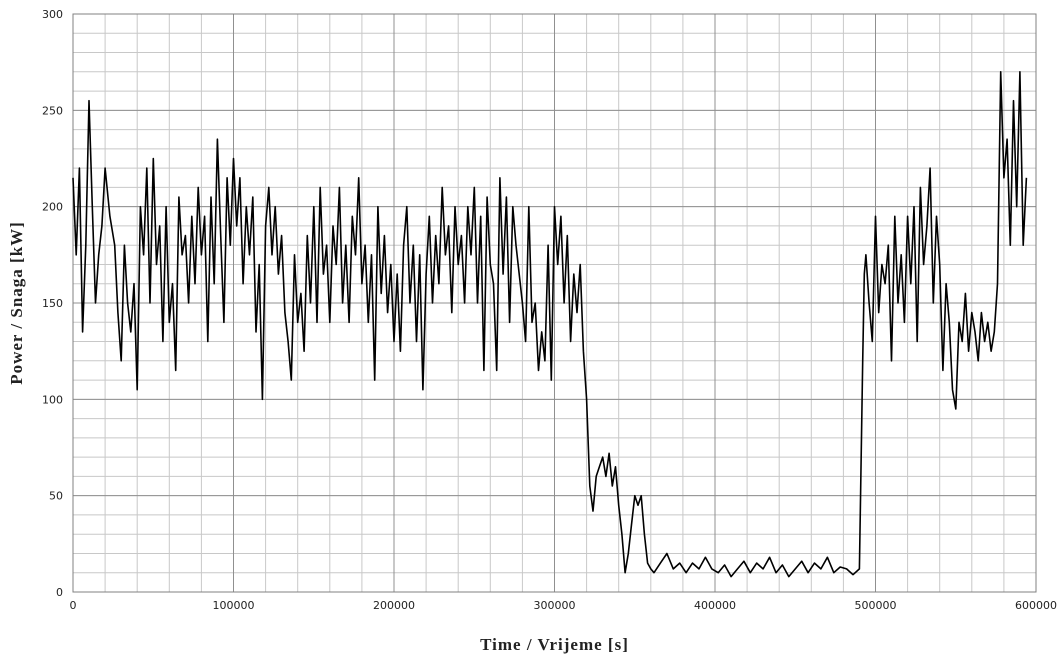 Image resolution: width=1060 pixels, height=657 pixels. Describe the element at coordinates (52, 399) in the screenshot. I see `y-tick-label: 100` at that location.